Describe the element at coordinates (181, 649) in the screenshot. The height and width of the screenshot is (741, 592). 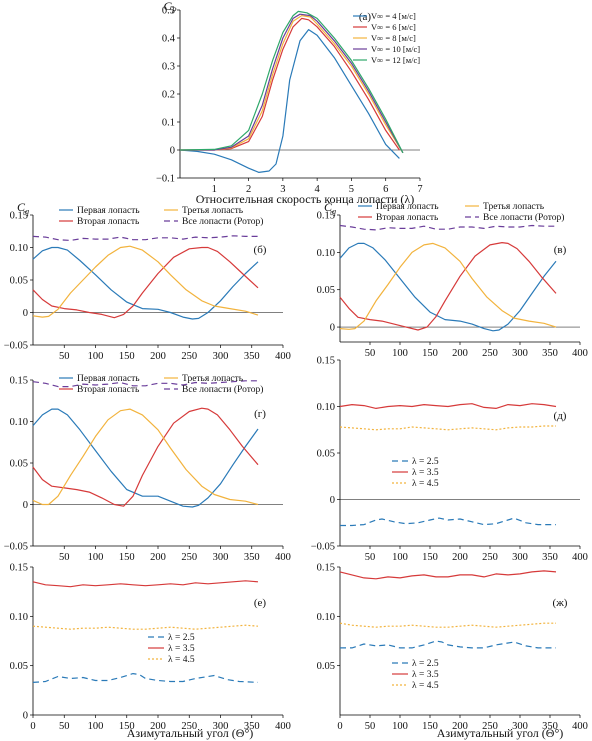
I see `legend-label: λ = 3.5` at that location.